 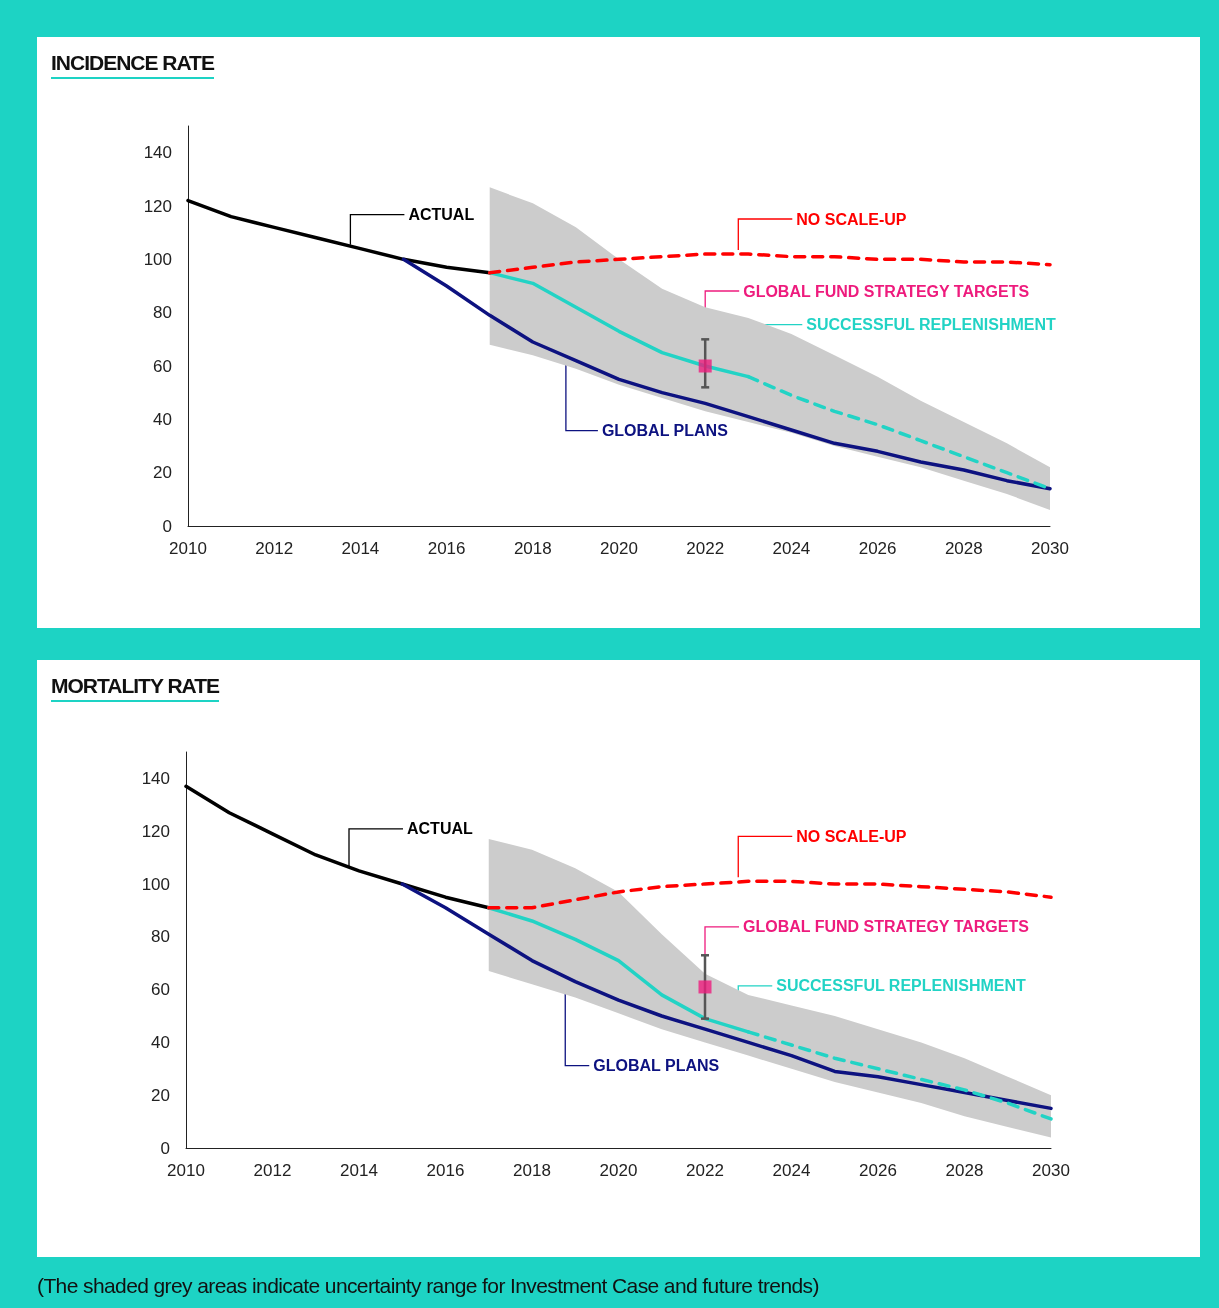 What do you see at coordinates (428, 1286) in the screenshot?
I see `text: (The shaded grey areas indicate uncertainty range for Investment Case and future trends)` at bounding box center [428, 1286].